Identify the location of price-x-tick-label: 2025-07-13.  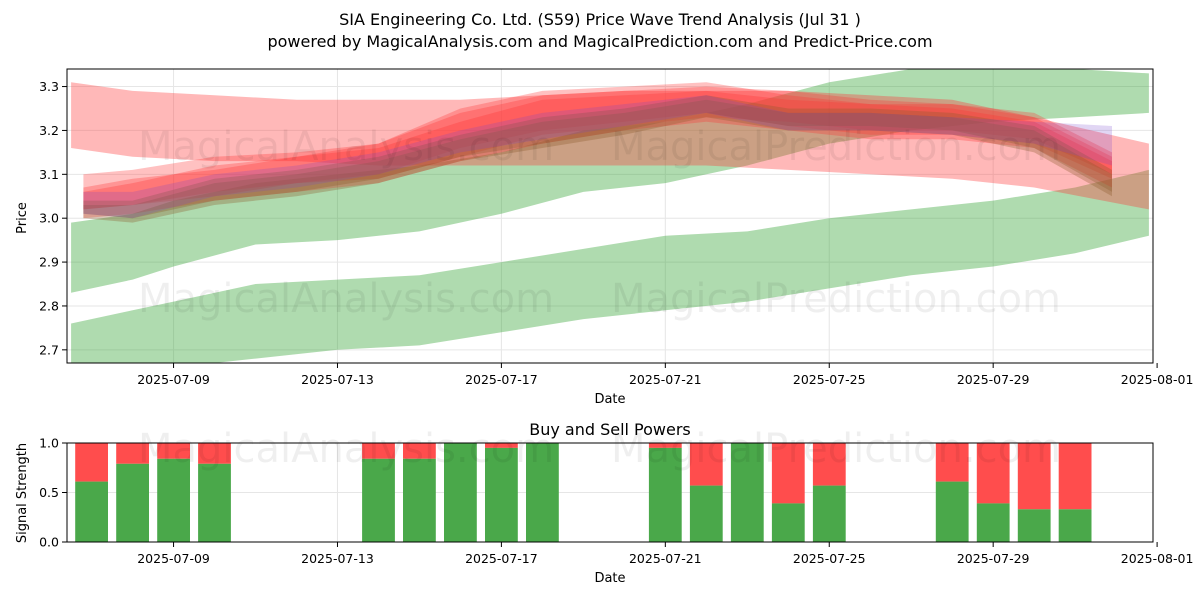
(337, 379).